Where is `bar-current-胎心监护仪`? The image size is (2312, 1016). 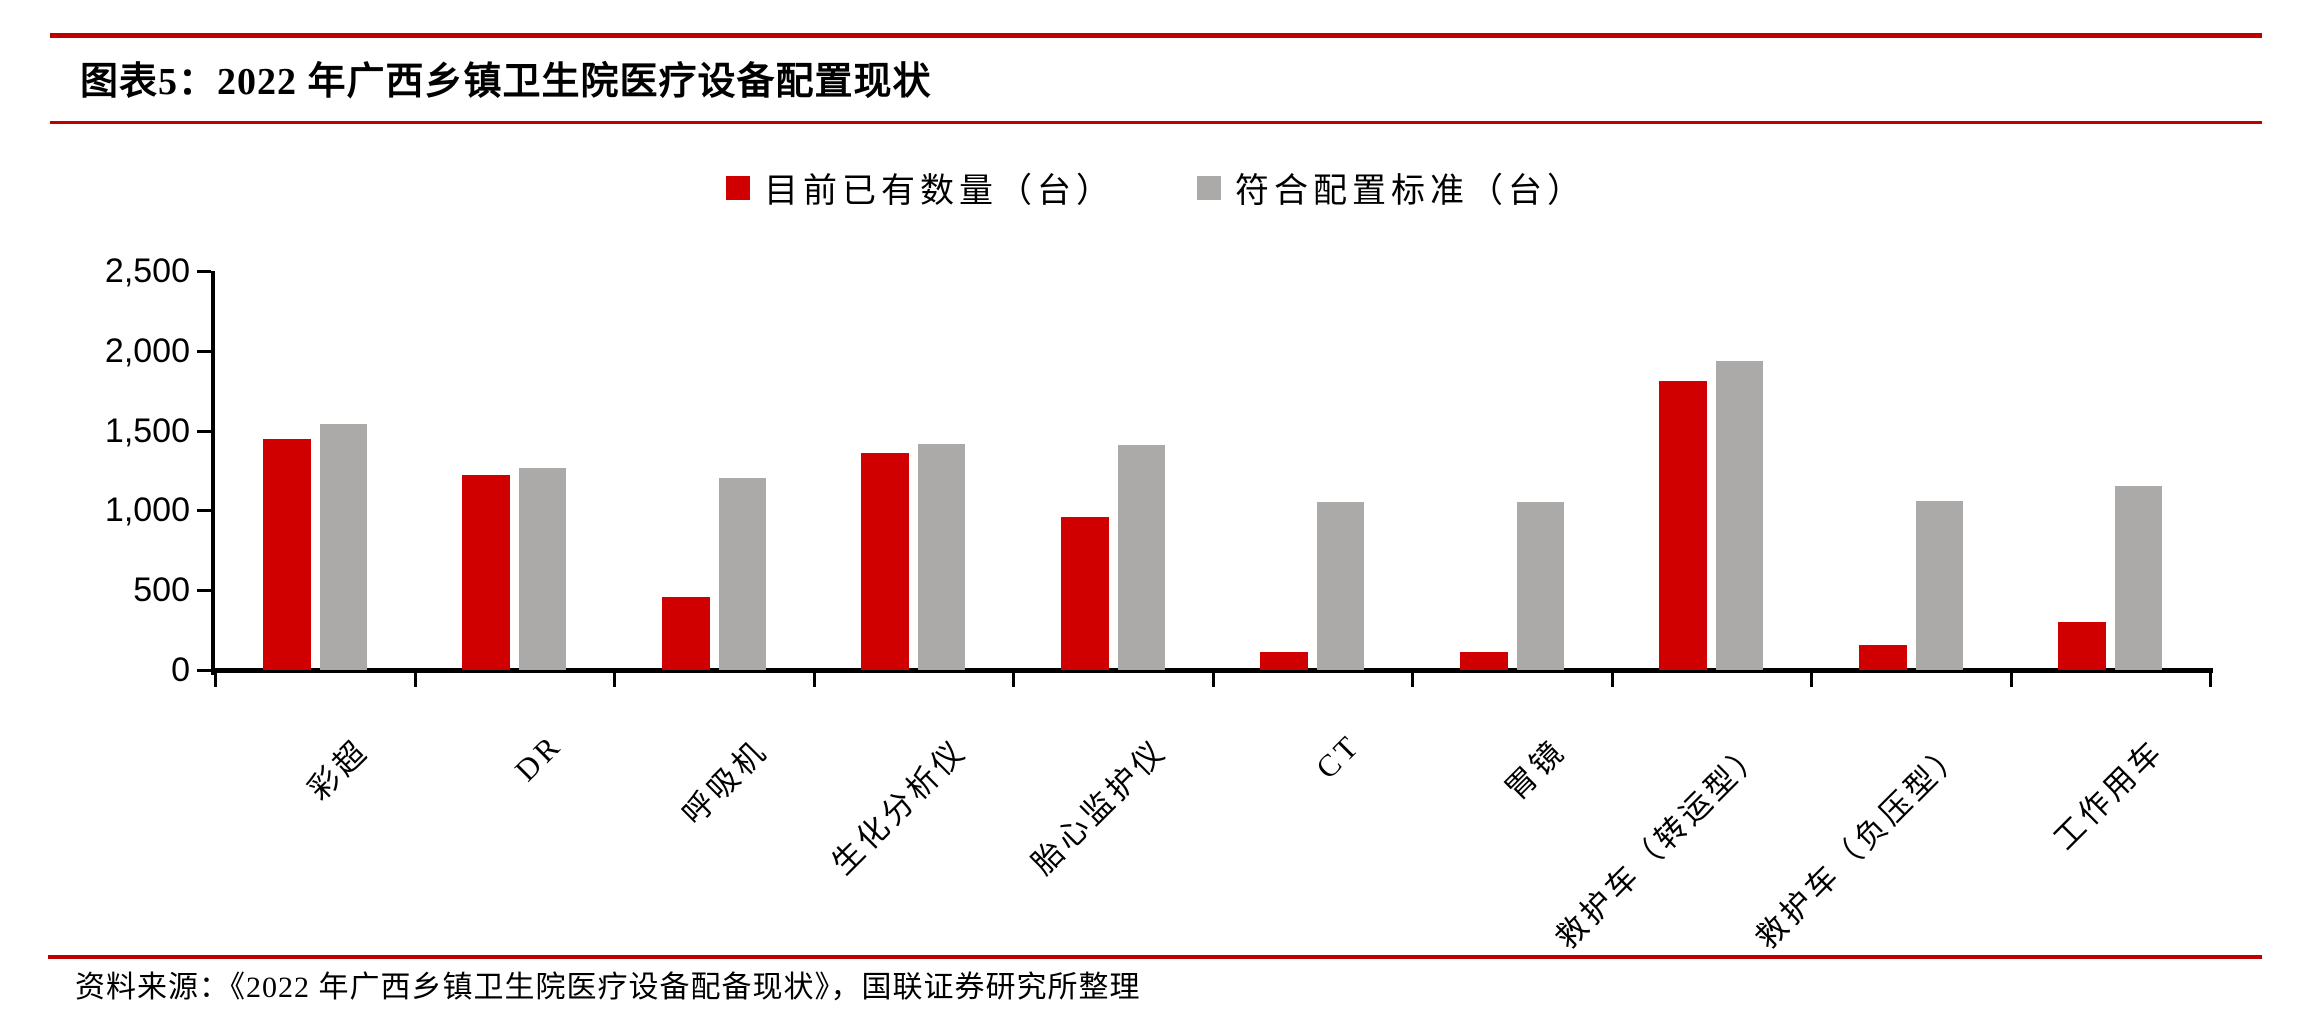 bar-current-胎心监护仪 is located at coordinates (1085, 593).